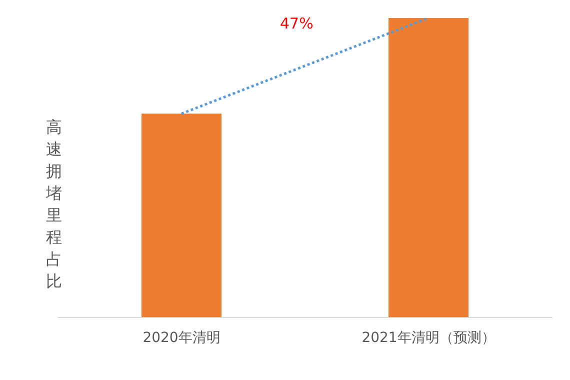  I want to click on annotation: 47%, so click(297, 23).